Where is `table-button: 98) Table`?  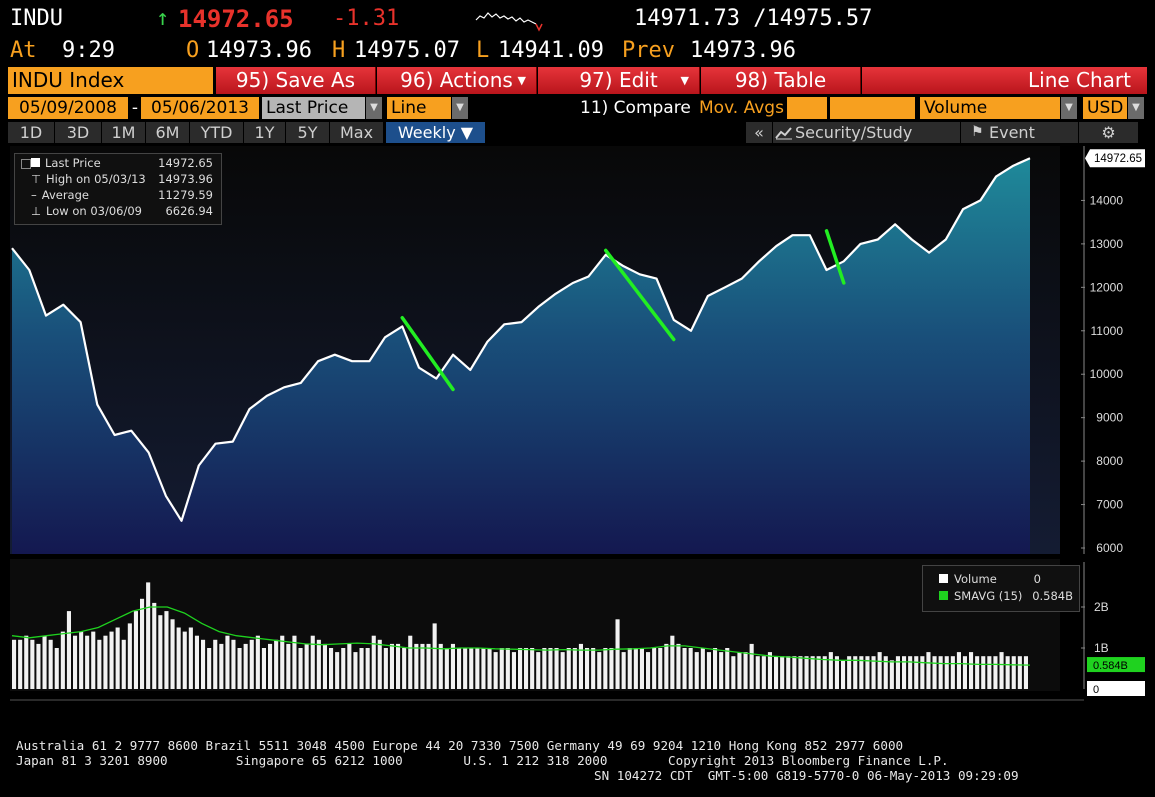
table-button: 98) Table is located at coordinates (781, 80).